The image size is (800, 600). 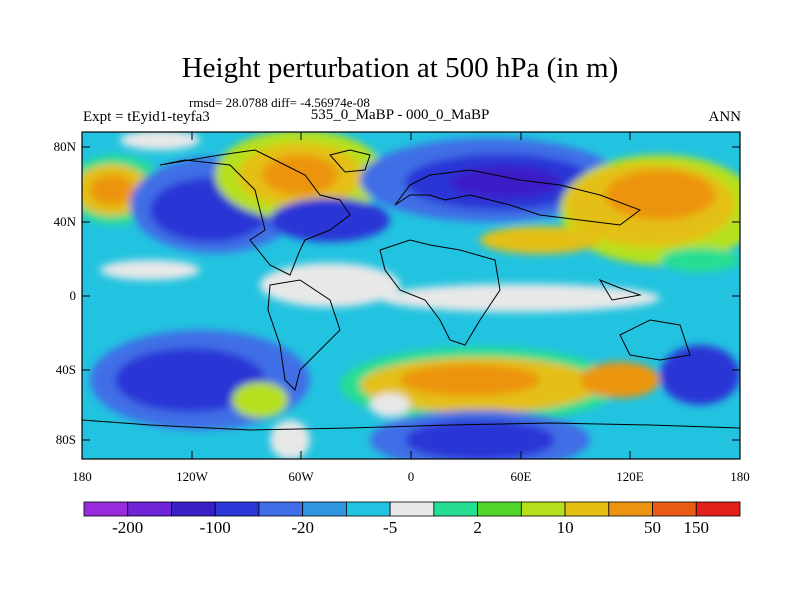 What do you see at coordinates (73, 295) in the screenshot?
I see `lat-tick-label: 0` at bounding box center [73, 295].